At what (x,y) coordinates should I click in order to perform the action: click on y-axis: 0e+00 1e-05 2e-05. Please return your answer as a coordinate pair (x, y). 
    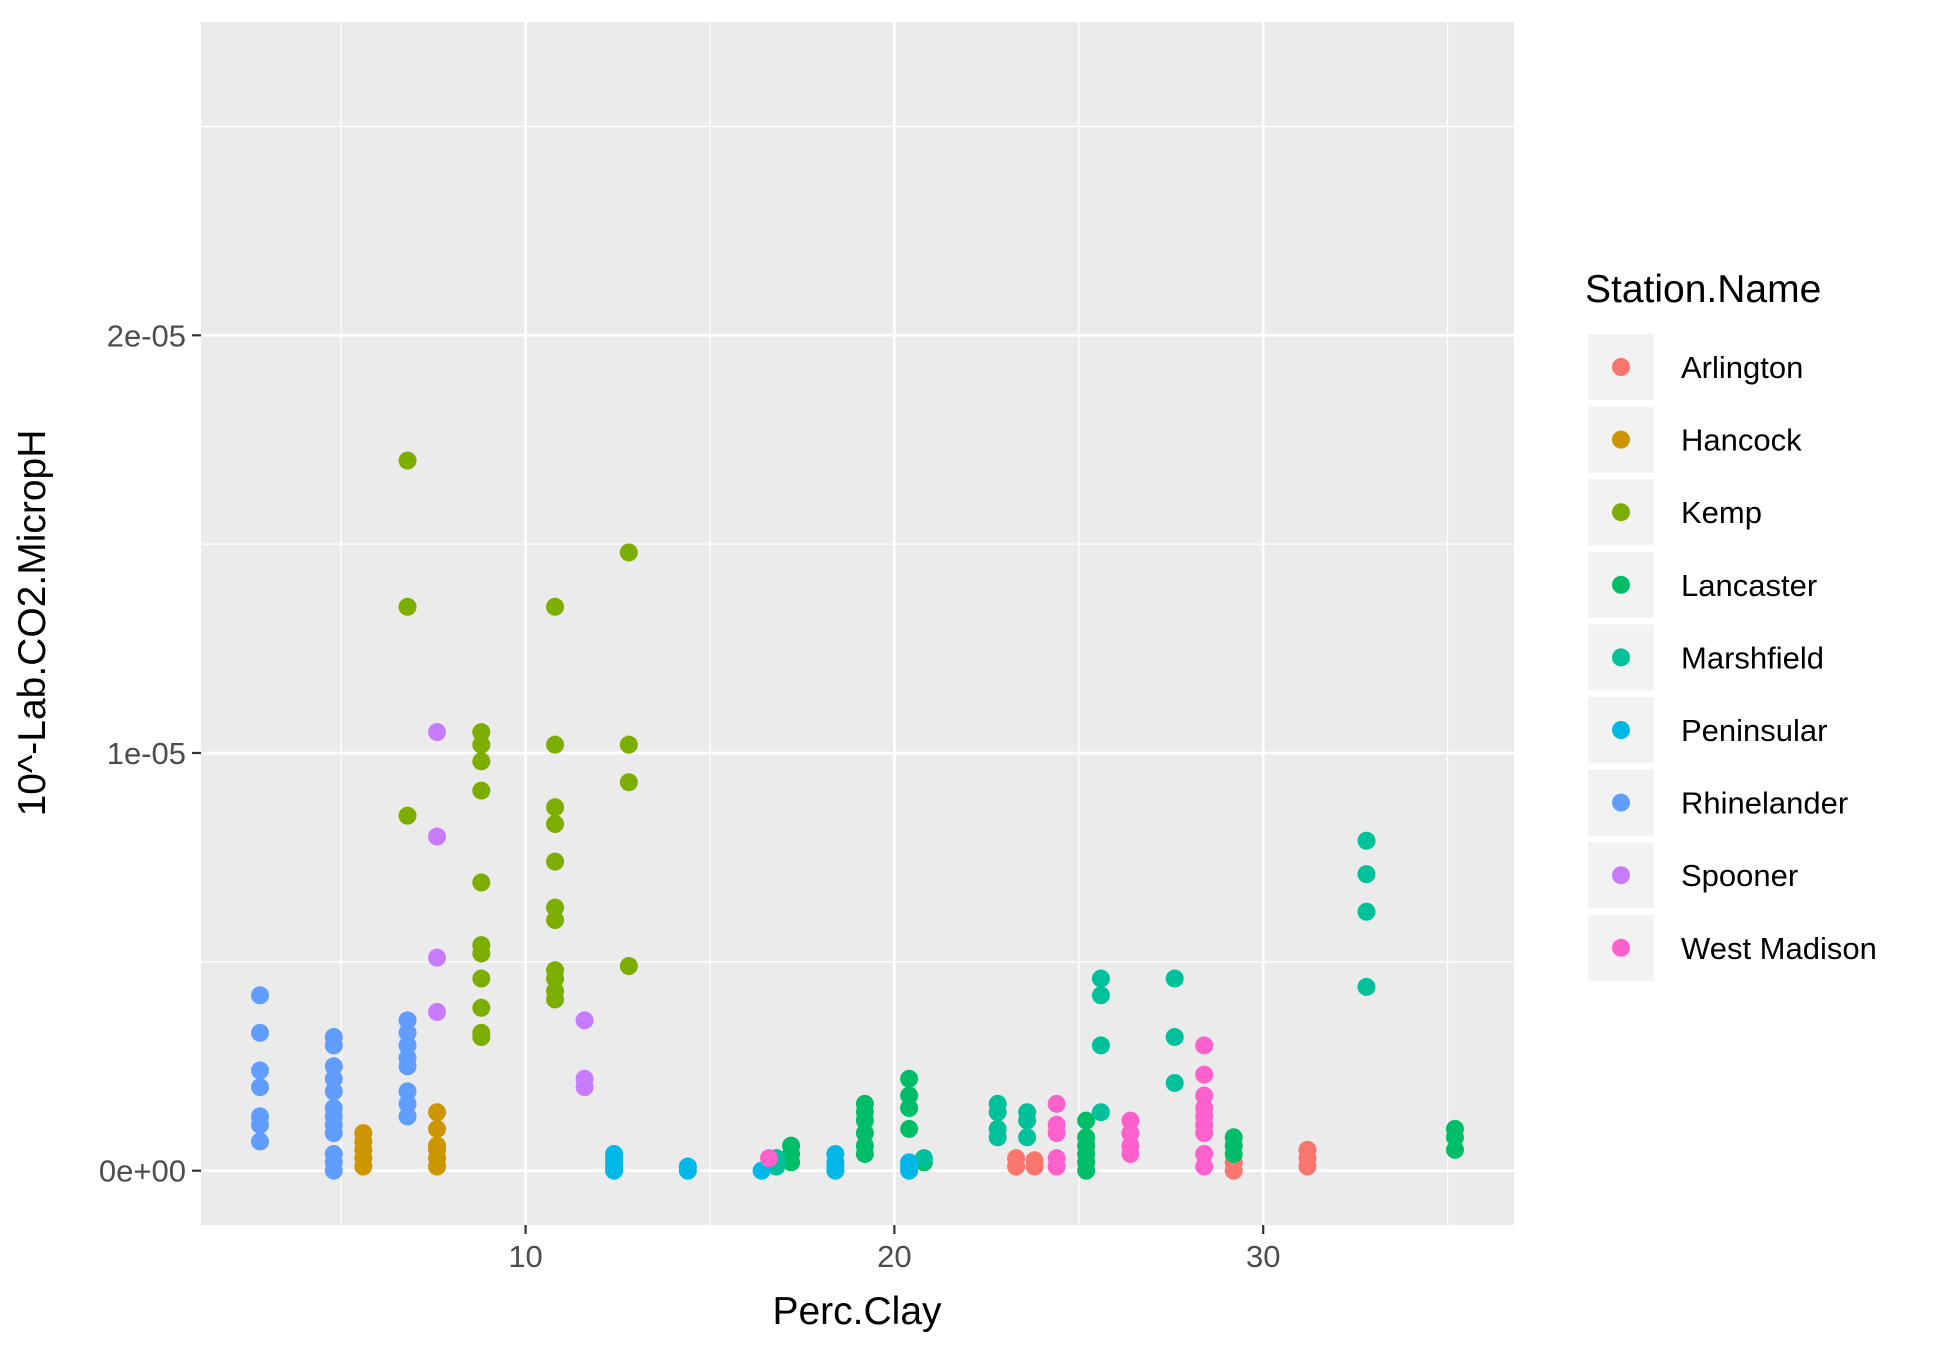
    Looking at the image, I should click on (150, 753).